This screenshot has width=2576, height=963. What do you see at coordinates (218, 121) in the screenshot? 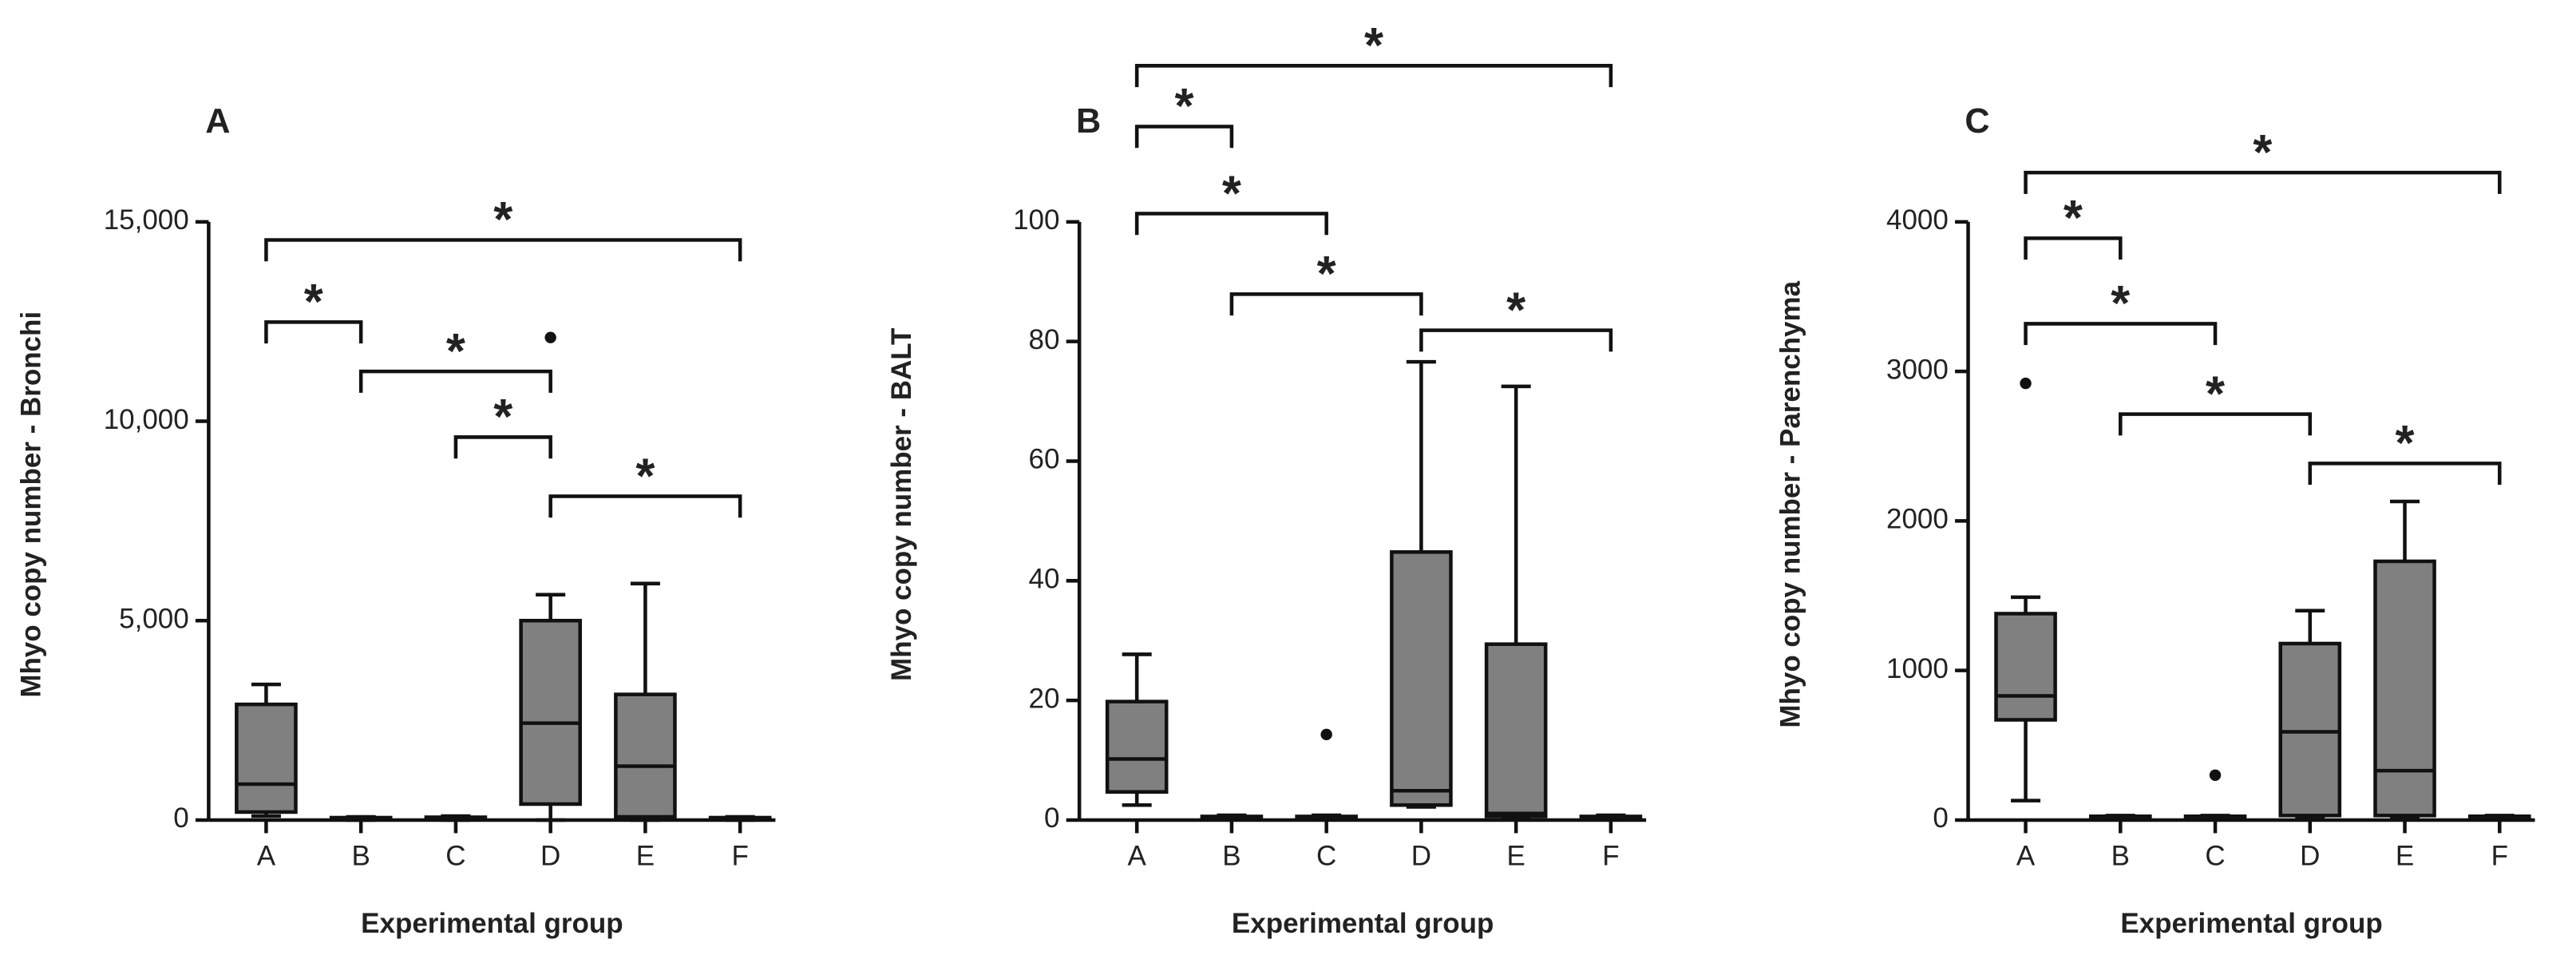
I see `panel-label: A` at bounding box center [218, 121].